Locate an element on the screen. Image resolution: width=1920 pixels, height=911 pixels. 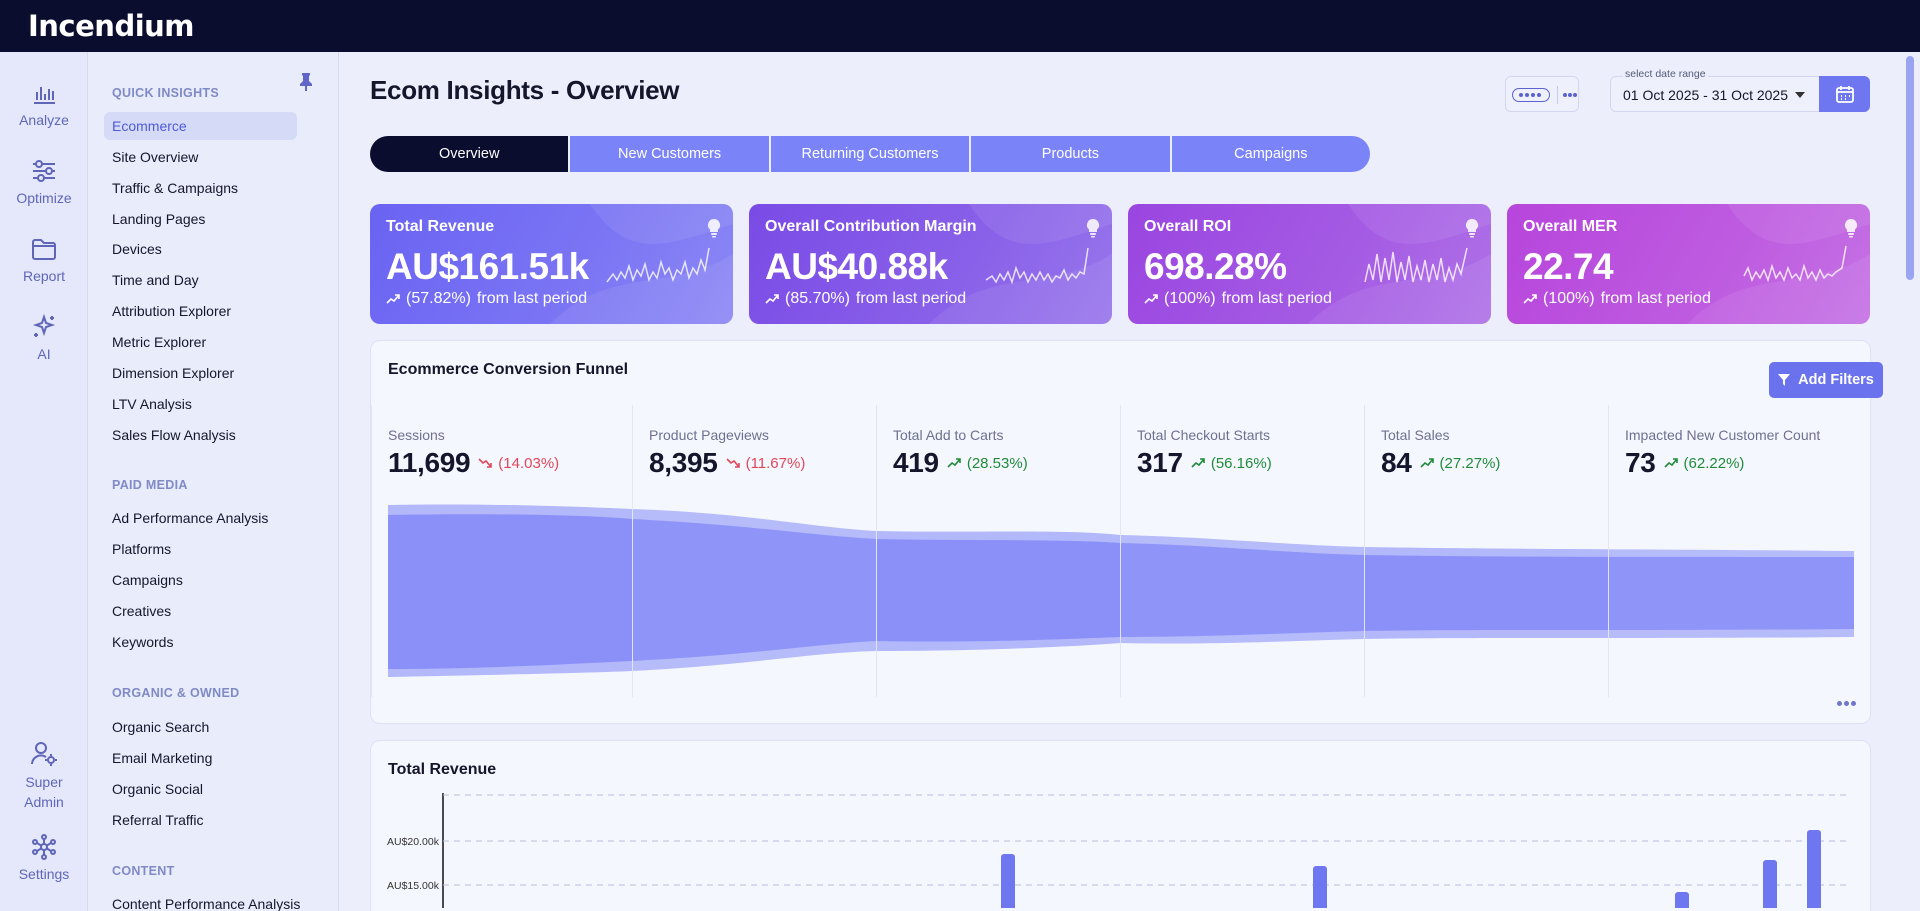
kpi-overall-mer: Overall MER 22.74 (100%) from last period is located at coordinates (1688, 264).